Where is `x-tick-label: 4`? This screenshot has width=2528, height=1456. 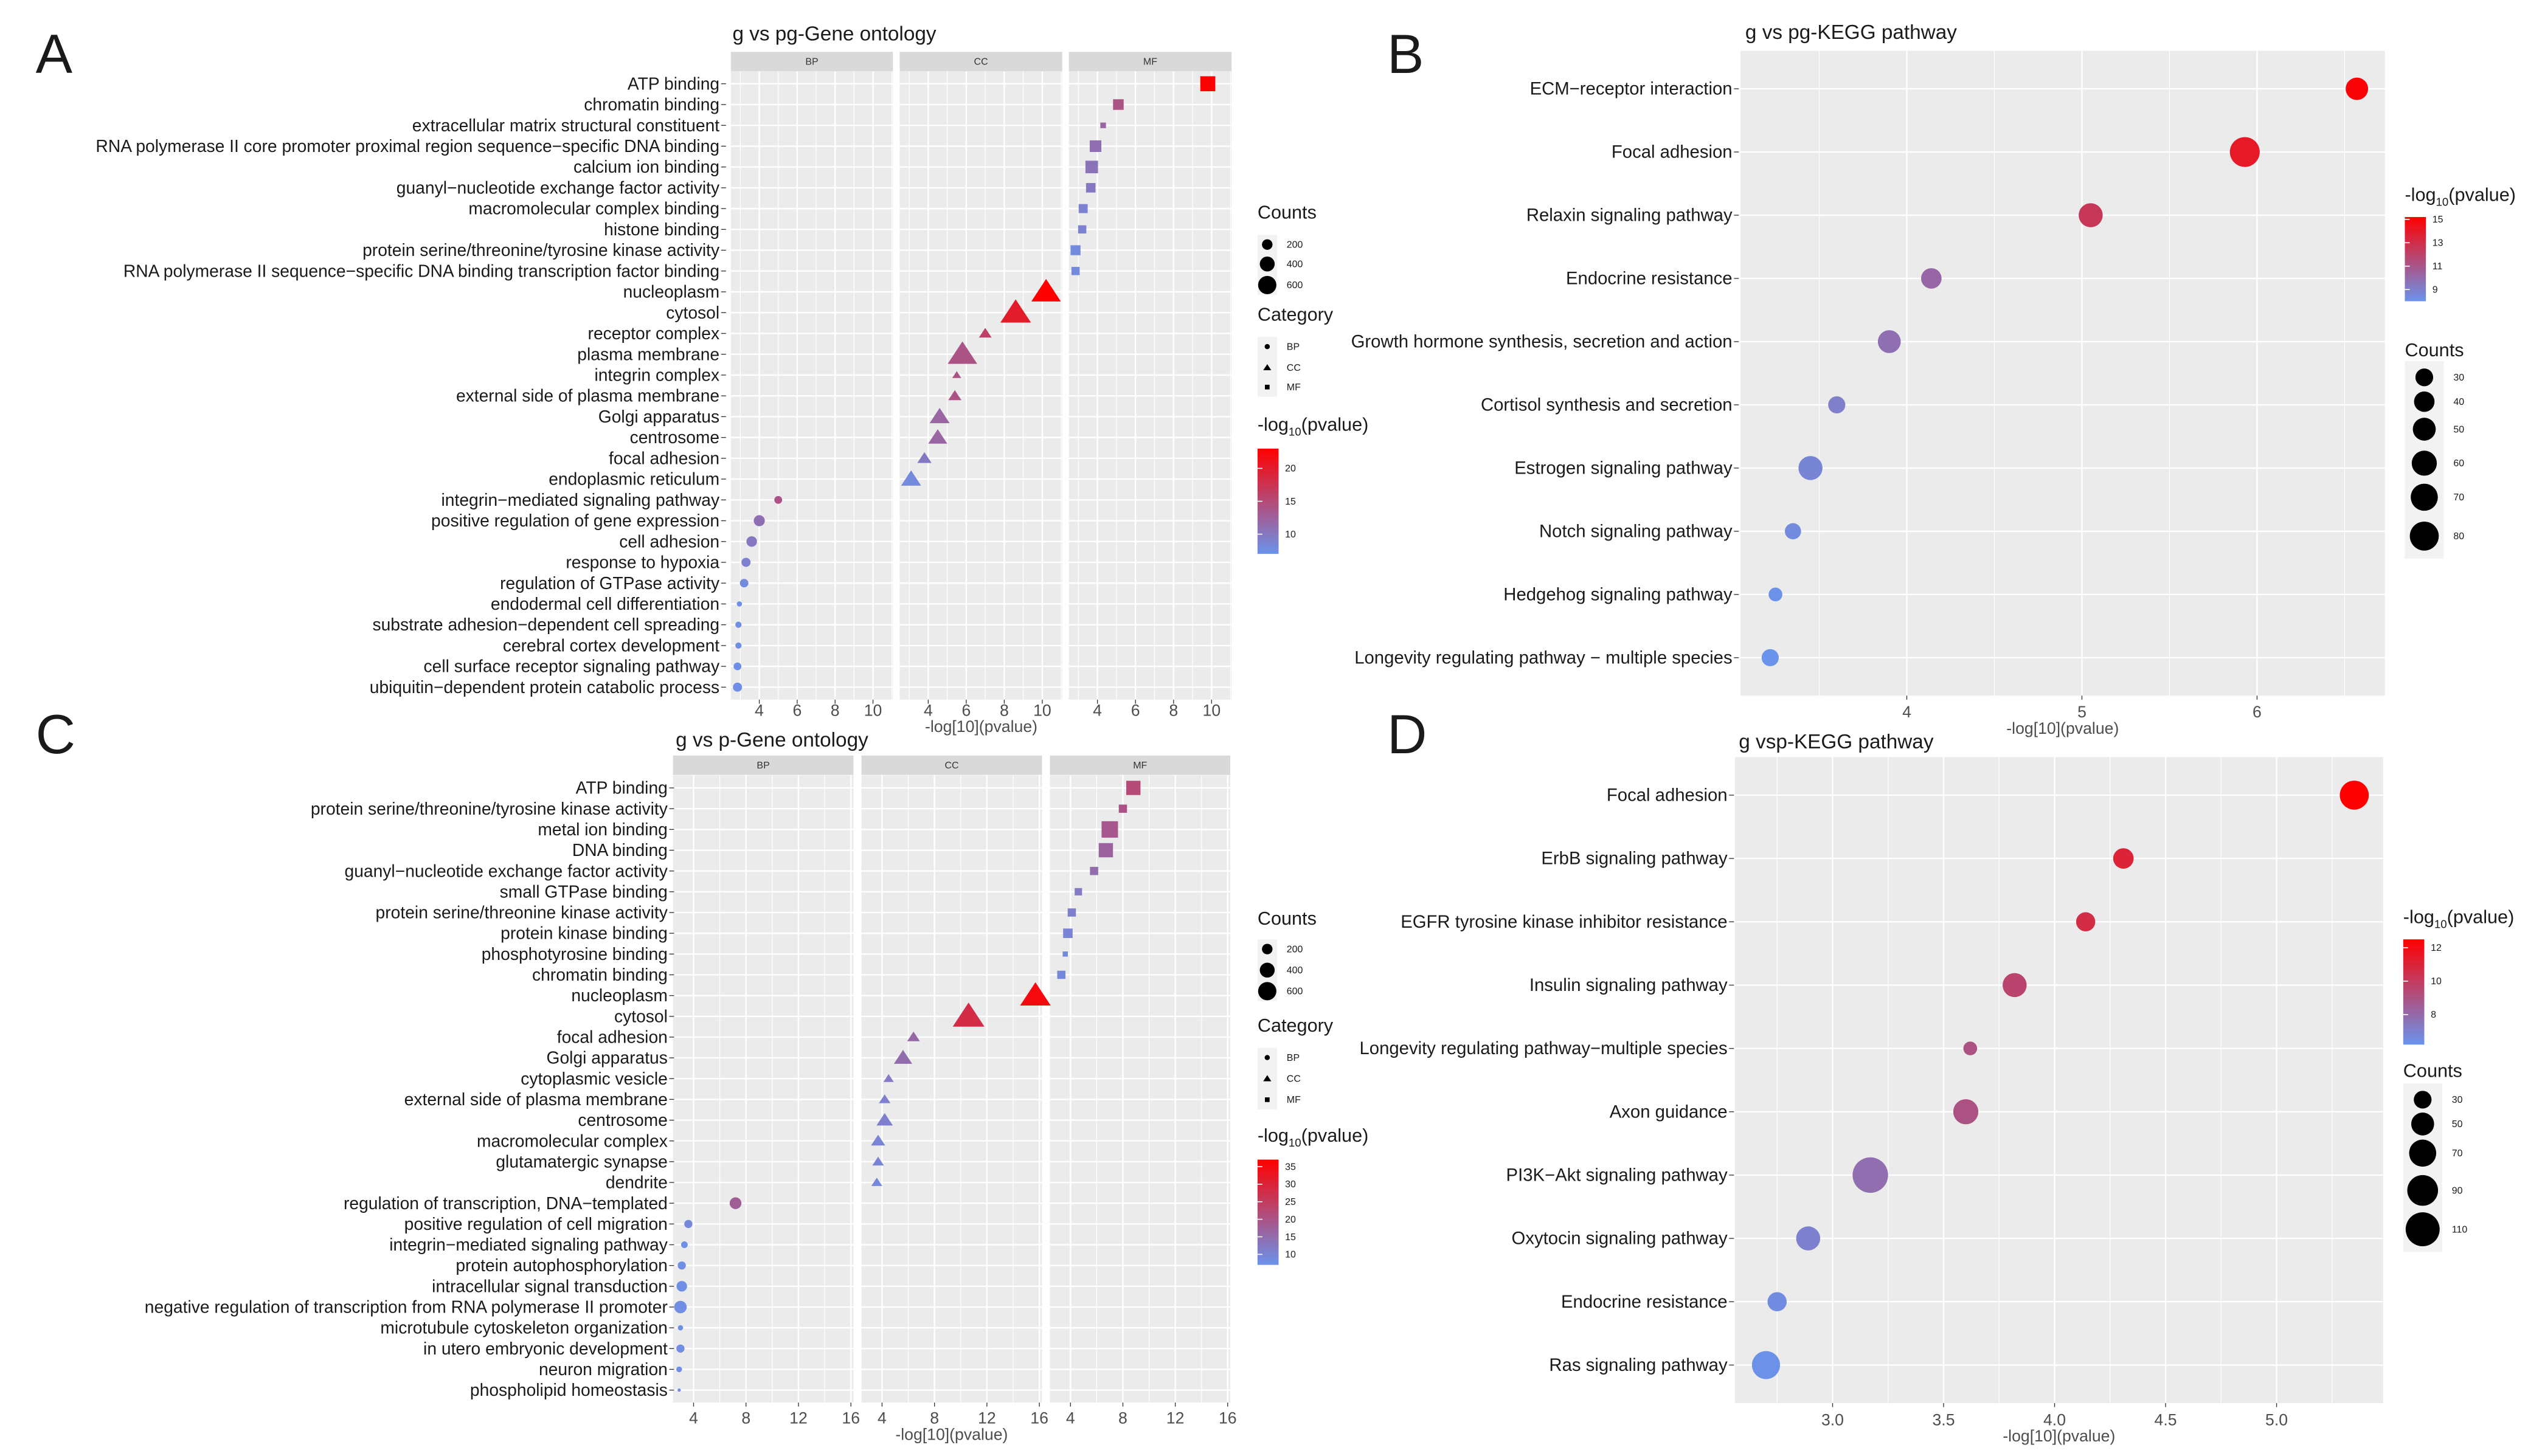 x-tick-label: 4 is located at coordinates (1070, 1418).